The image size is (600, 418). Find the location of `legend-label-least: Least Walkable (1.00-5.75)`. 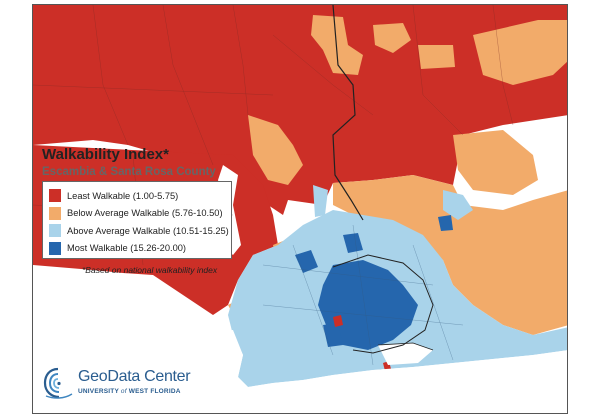

legend-label-least: Least Walkable (1.00-5.75) is located at coordinates (123, 195).